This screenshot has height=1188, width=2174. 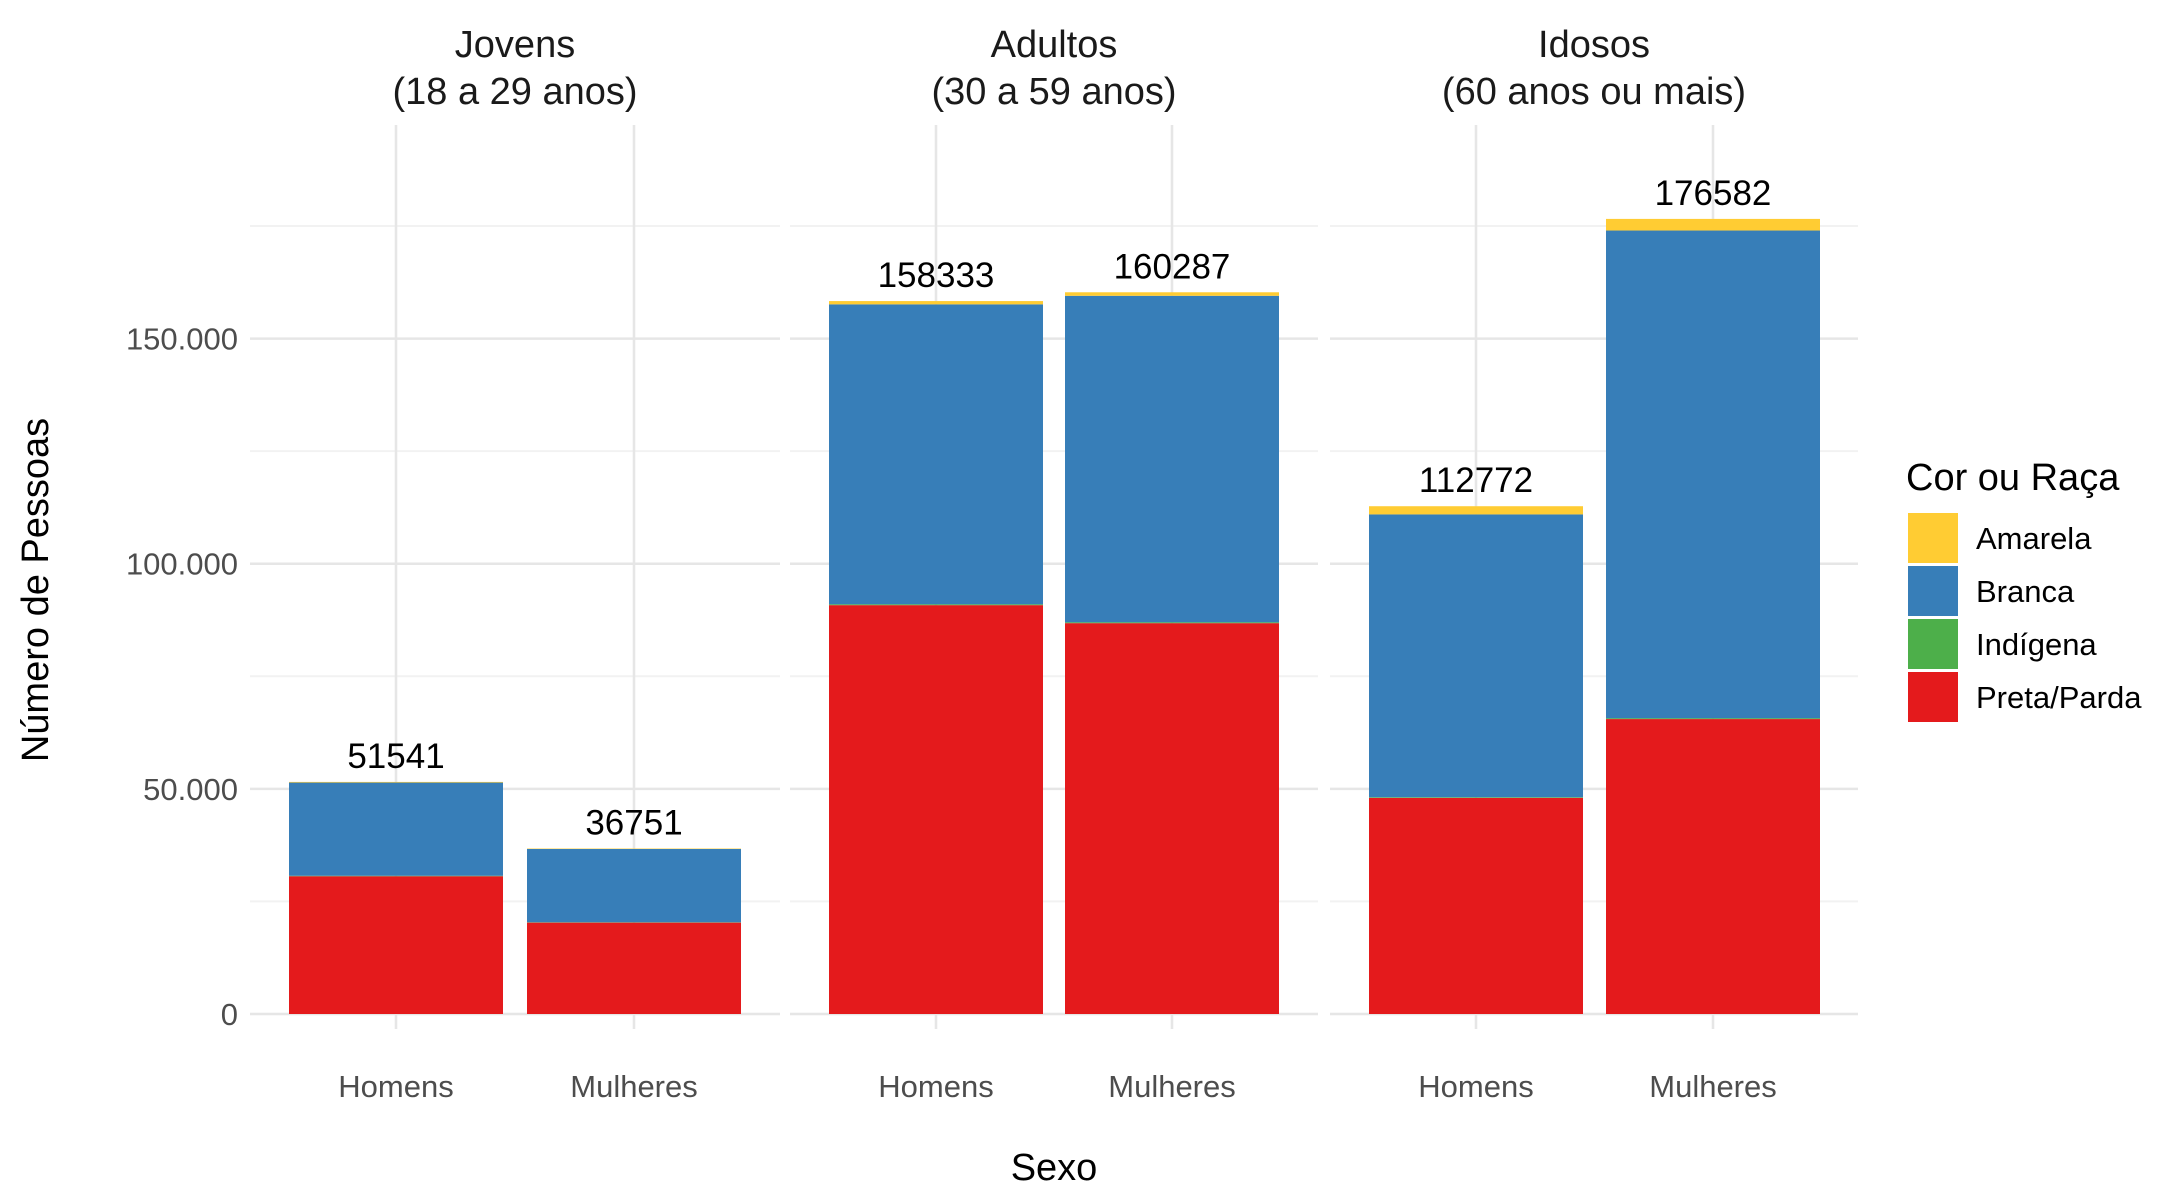 What do you see at coordinates (395, 756) in the screenshot?
I see `total-label-jovens-homens: 51541` at bounding box center [395, 756].